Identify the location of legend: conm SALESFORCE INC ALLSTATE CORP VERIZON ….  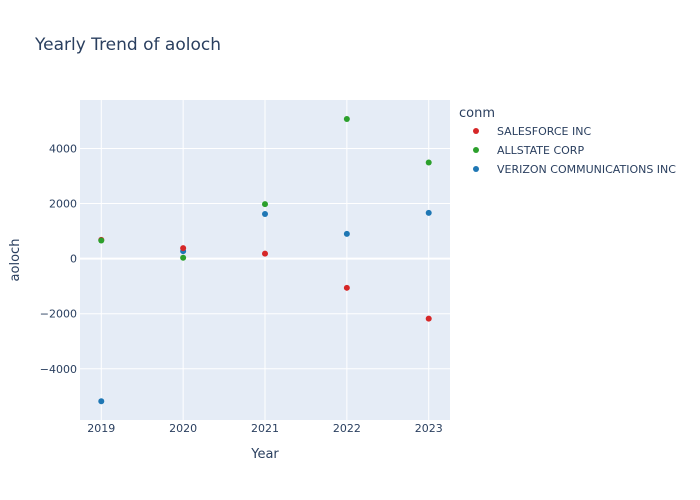
(567, 141).